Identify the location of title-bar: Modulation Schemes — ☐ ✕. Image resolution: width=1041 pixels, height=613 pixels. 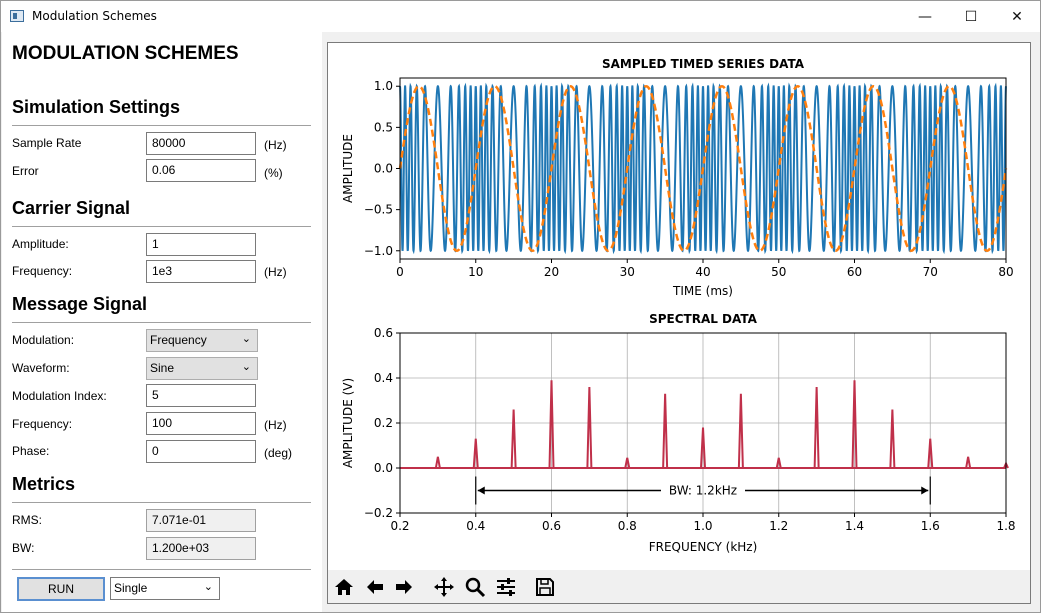
(520, 16).